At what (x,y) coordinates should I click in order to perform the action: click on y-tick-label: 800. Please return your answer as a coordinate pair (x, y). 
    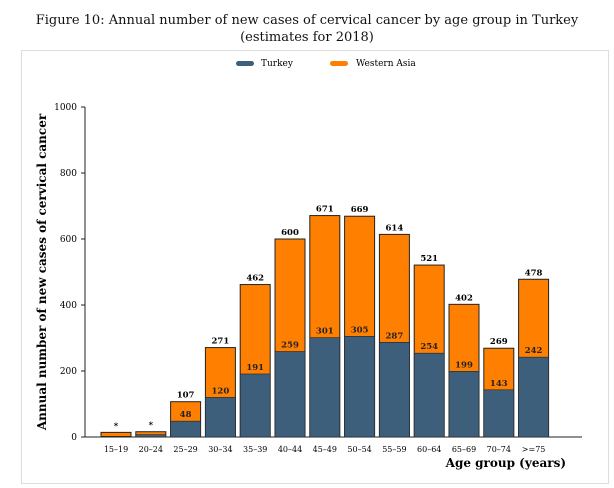
    Looking at the image, I should click on (68, 174).